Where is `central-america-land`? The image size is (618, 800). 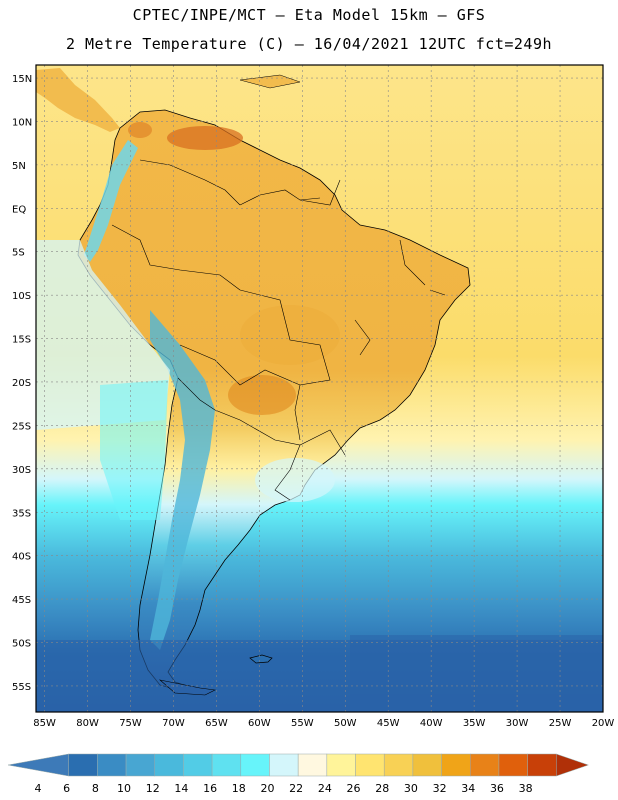
central-america-land is located at coordinates (78, 100).